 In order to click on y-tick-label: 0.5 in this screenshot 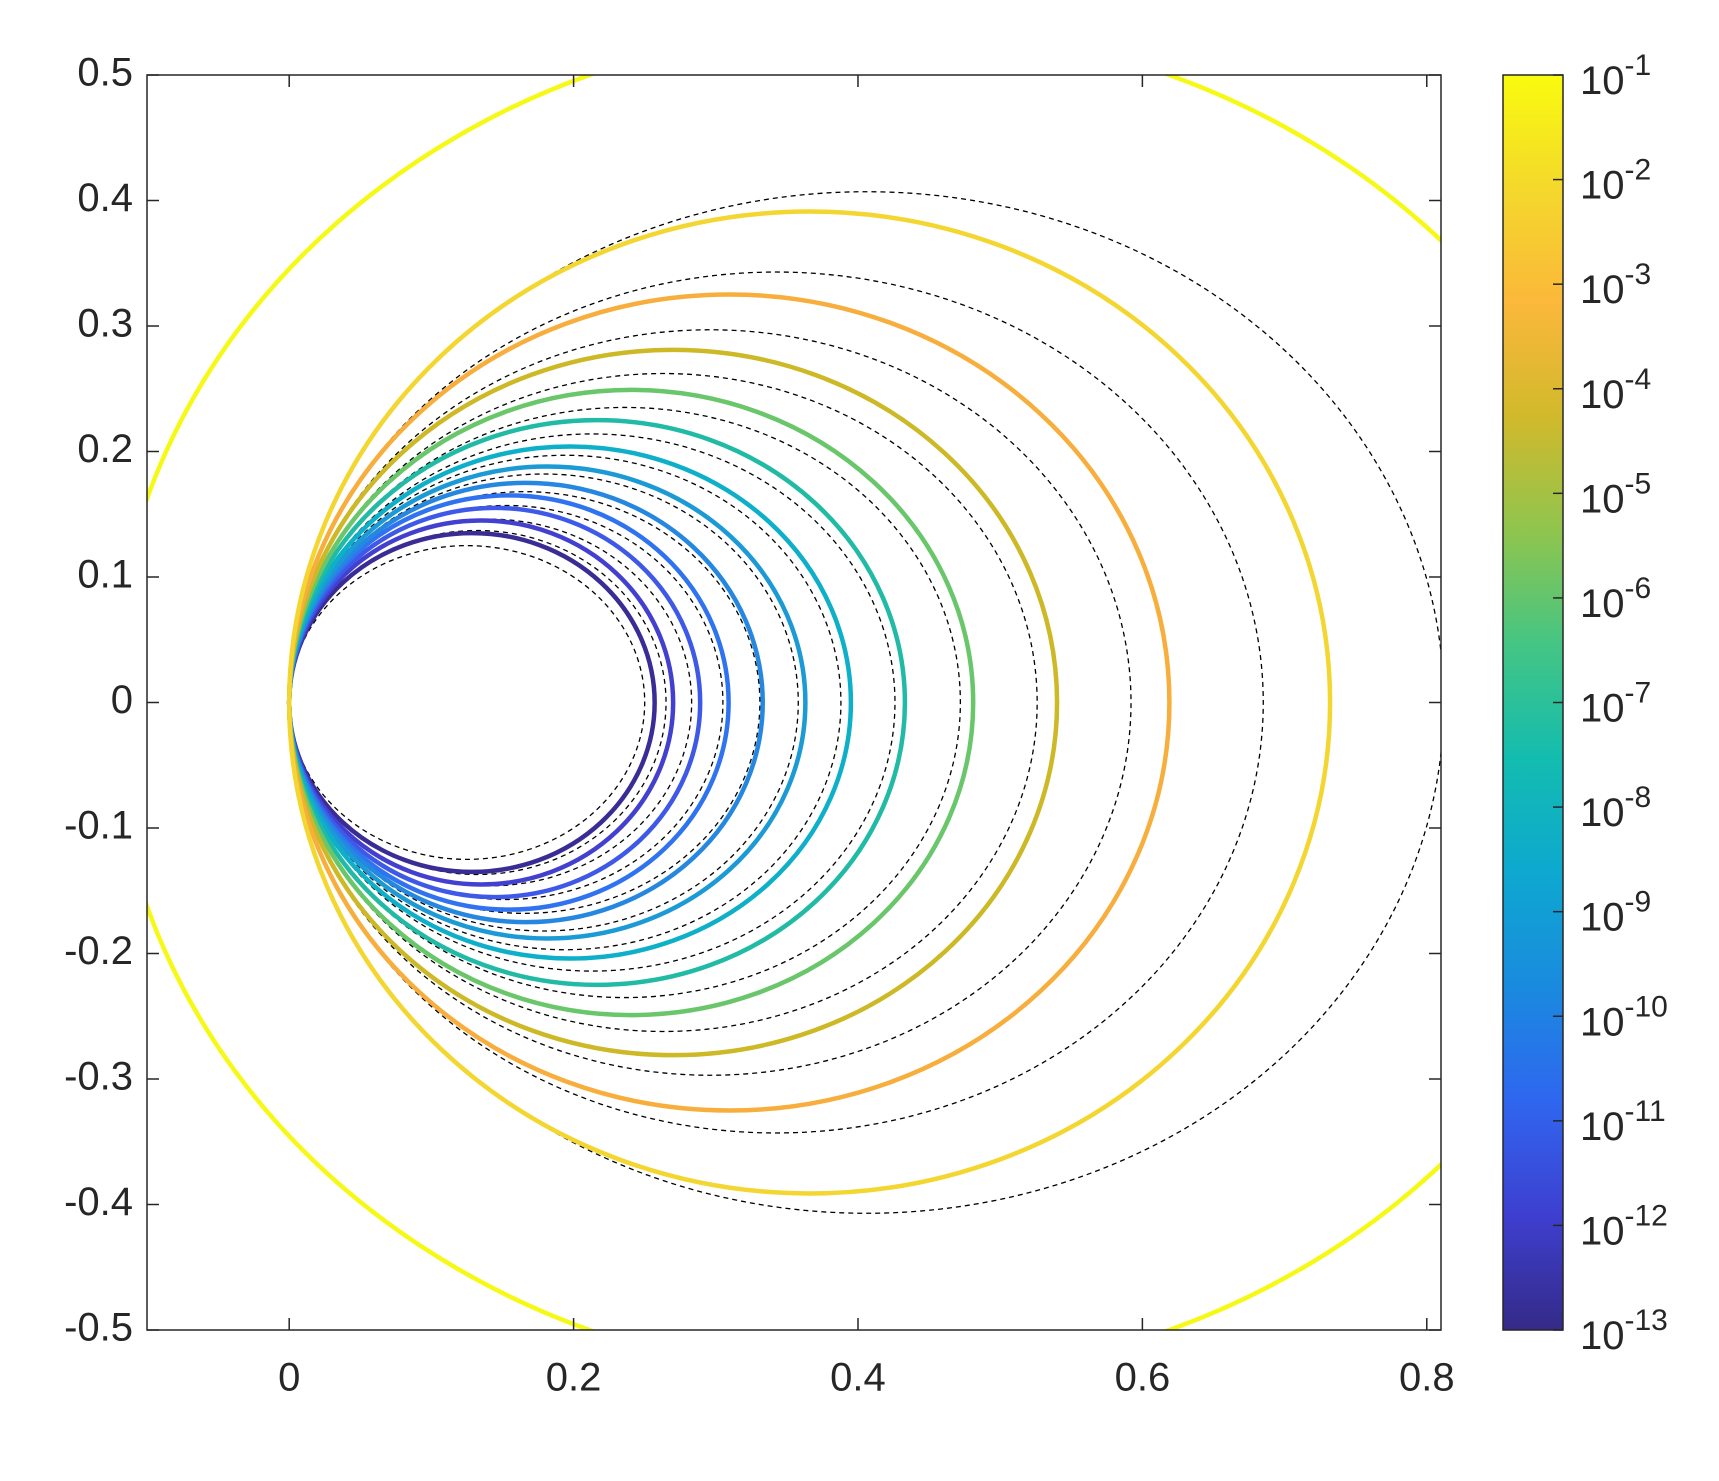, I will do `click(105, 73)`.